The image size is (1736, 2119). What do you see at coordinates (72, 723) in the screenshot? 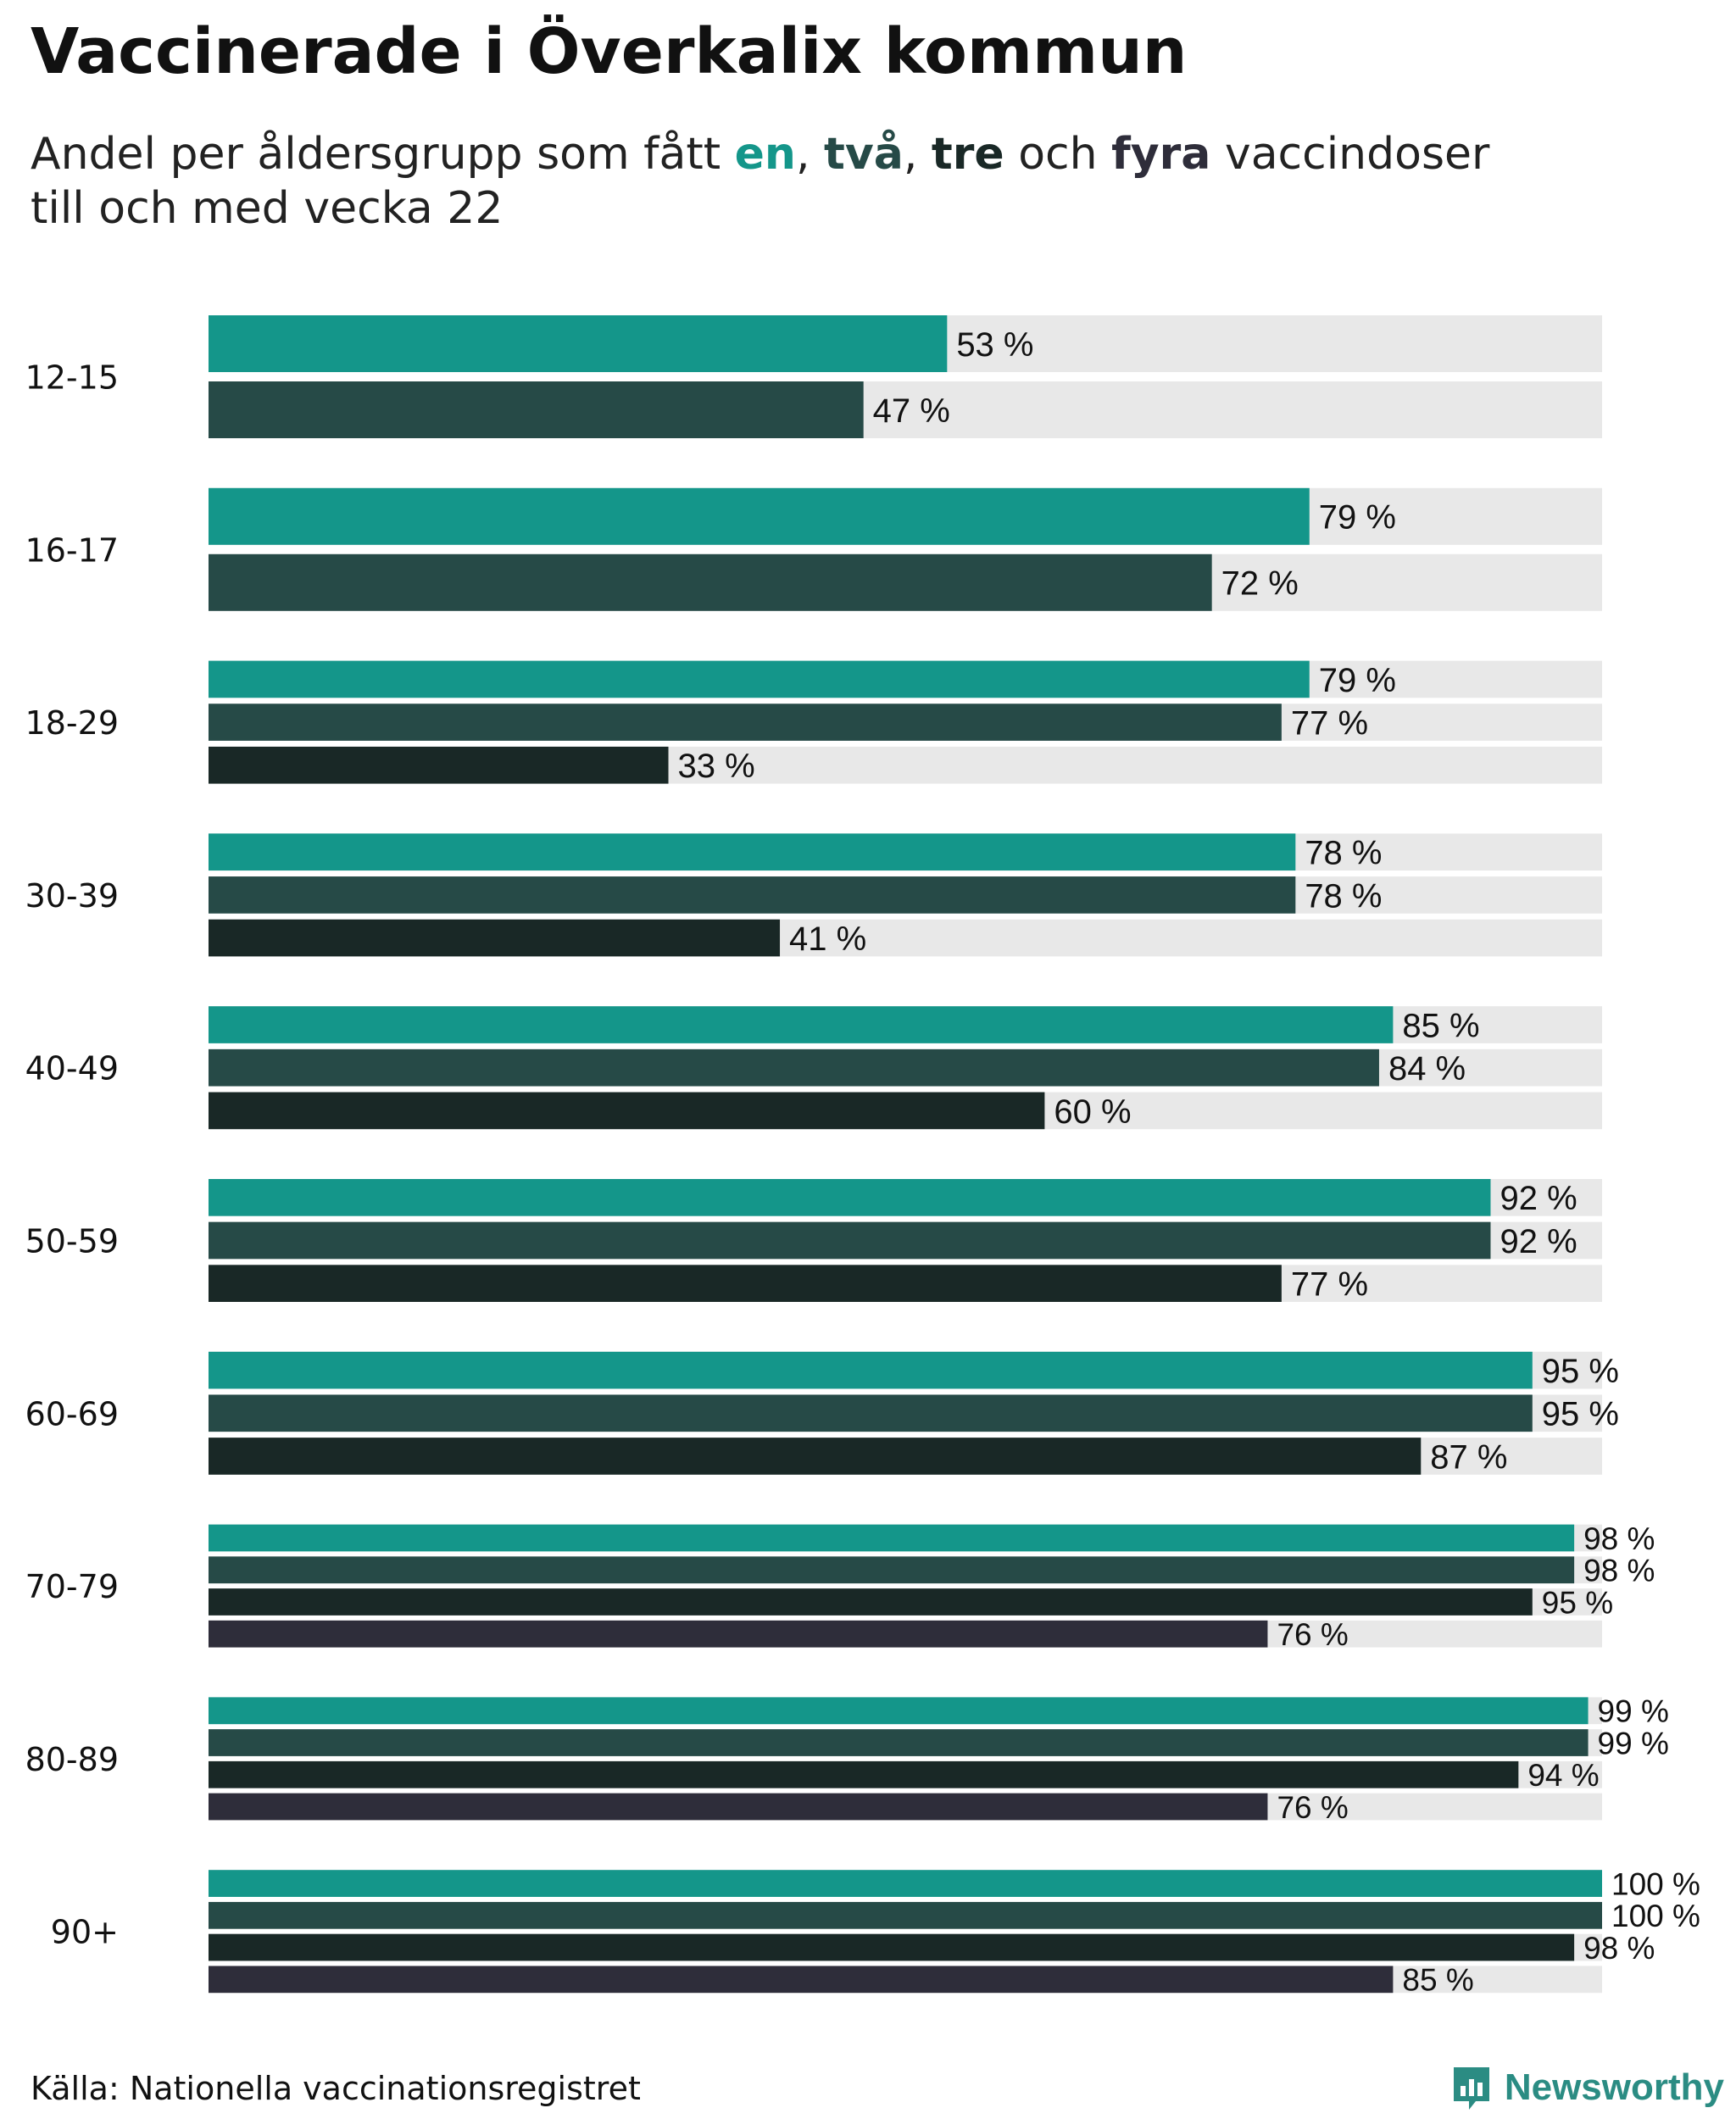
I see `category-label: 18-29` at bounding box center [72, 723].